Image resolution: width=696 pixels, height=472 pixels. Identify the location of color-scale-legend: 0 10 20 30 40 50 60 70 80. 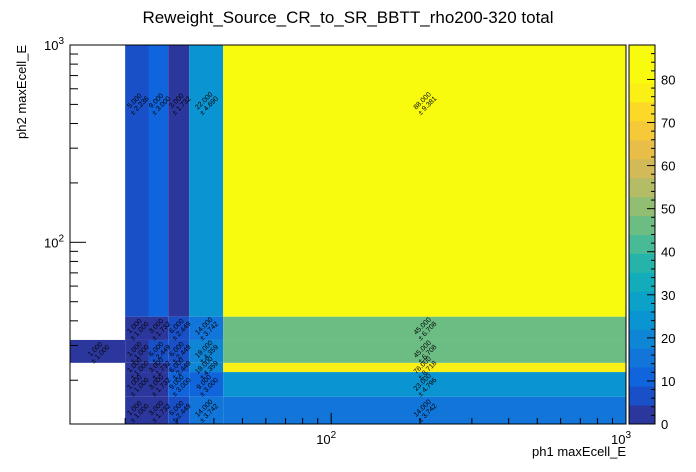
(651, 238).